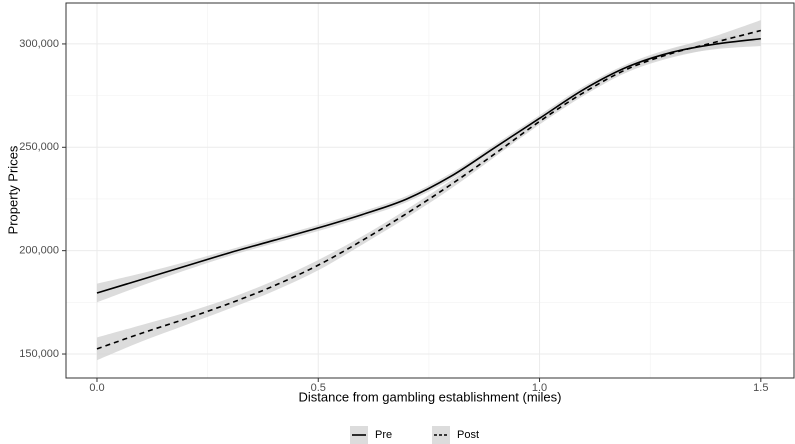 This screenshot has width=795, height=444. I want to click on legend-label: Post, so click(468, 435).